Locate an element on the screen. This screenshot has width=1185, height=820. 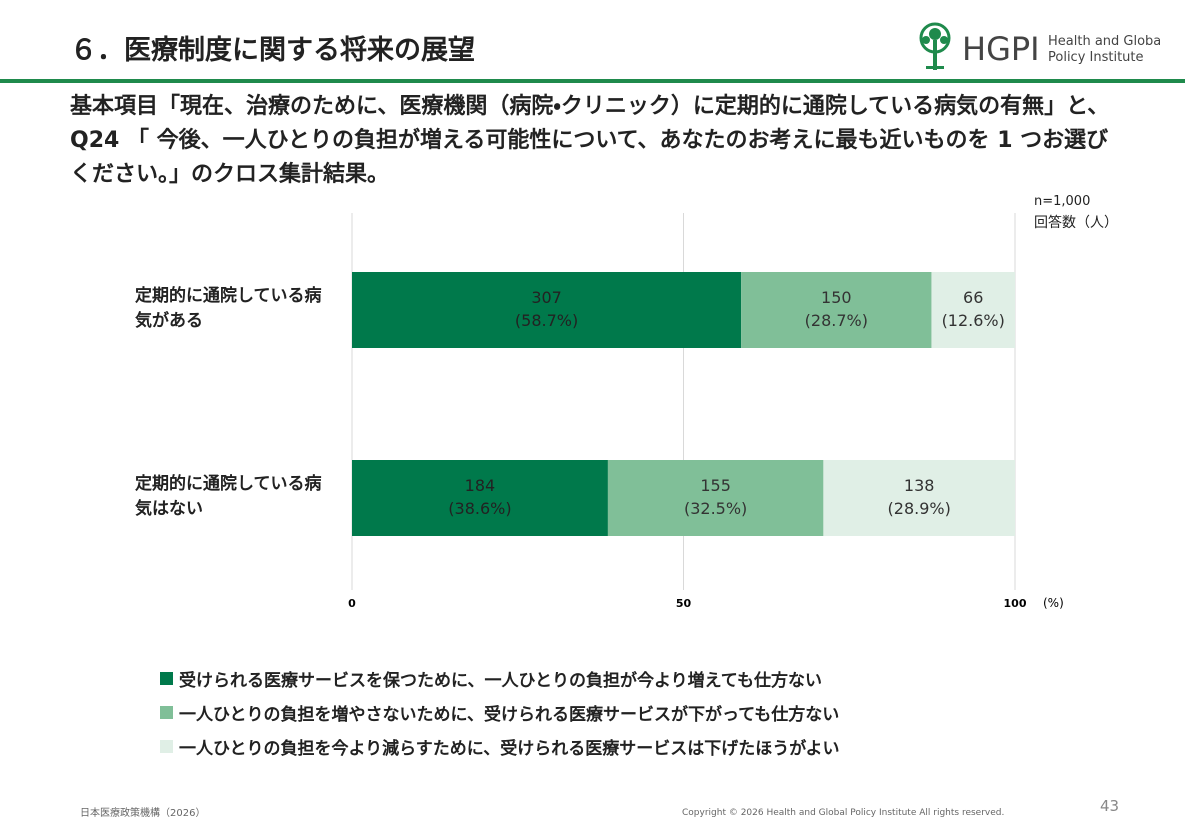
bar-count-label: 307 is located at coordinates (546, 297).